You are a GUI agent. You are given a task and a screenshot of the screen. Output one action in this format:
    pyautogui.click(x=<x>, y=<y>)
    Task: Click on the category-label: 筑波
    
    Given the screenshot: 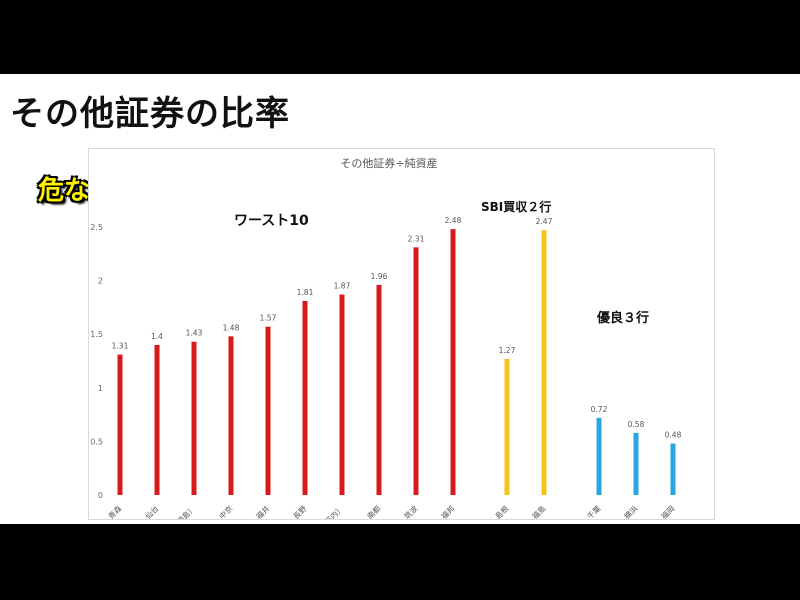 What is the action you would take?
    pyautogui.click(x=411, y=511)
    